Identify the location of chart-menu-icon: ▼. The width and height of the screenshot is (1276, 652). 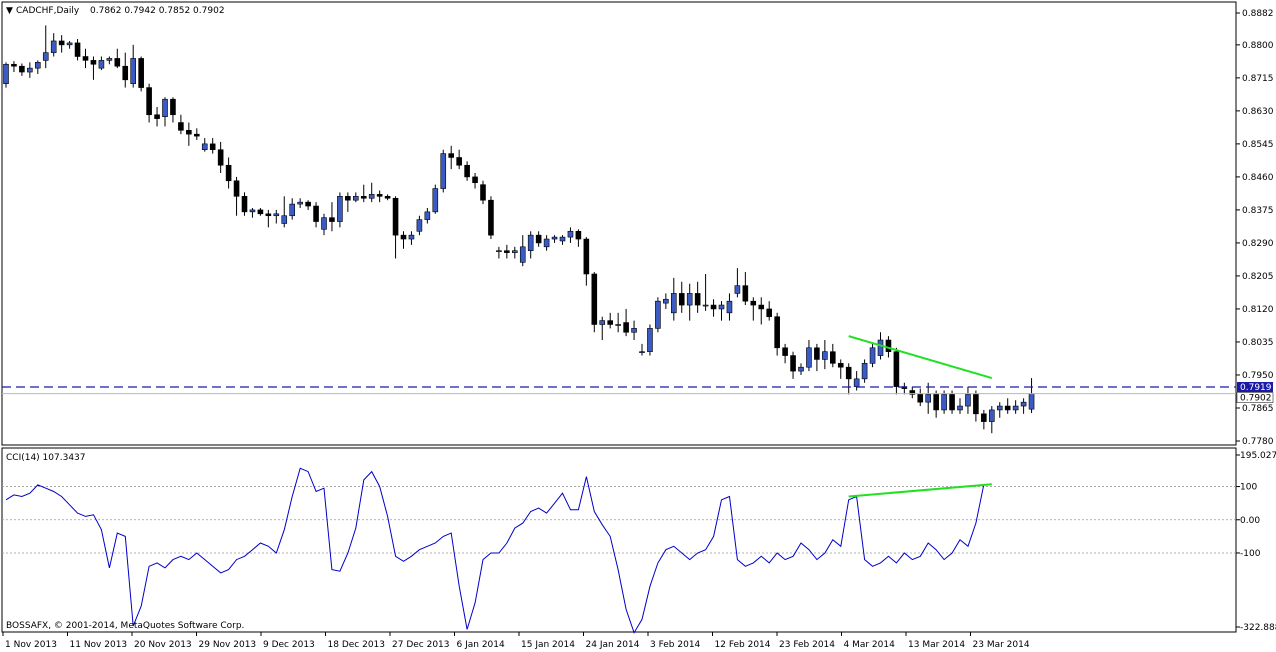
(9, 11).